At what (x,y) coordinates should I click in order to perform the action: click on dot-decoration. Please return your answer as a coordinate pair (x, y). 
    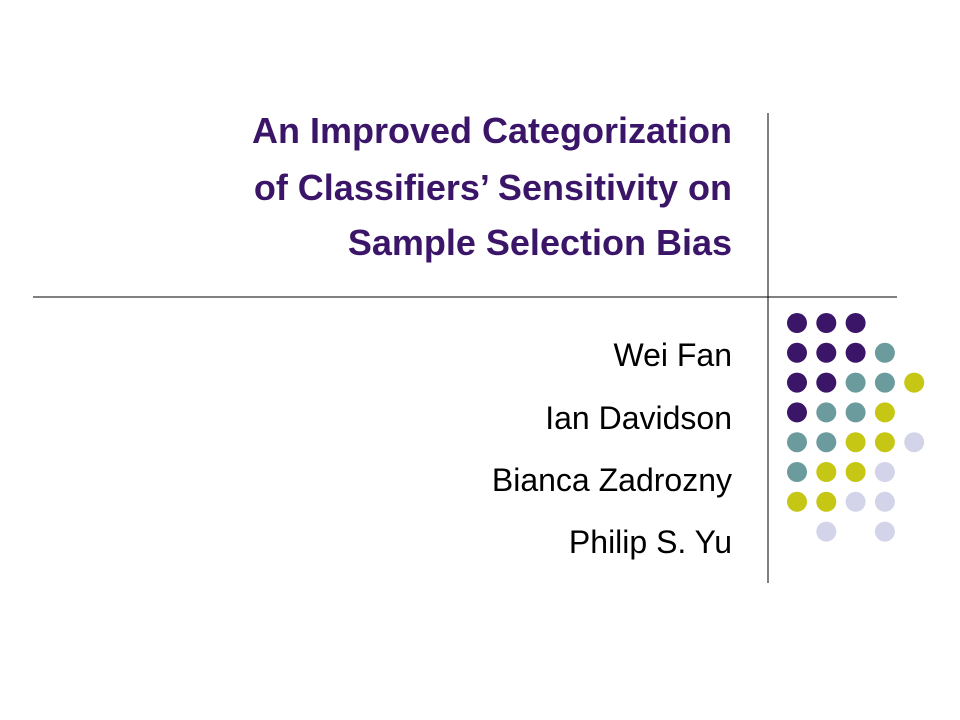
    Looking at the image, I should click on (856, 427).